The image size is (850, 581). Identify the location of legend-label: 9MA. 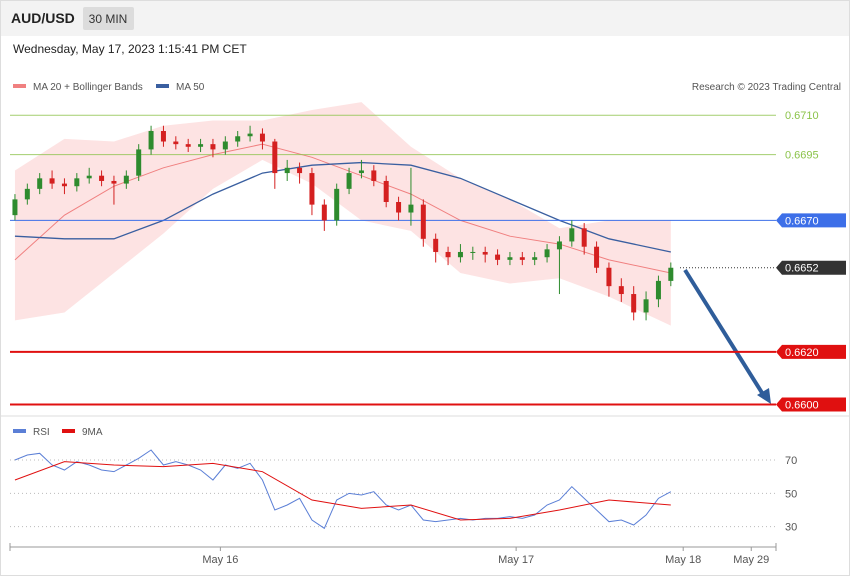
(92, 432).